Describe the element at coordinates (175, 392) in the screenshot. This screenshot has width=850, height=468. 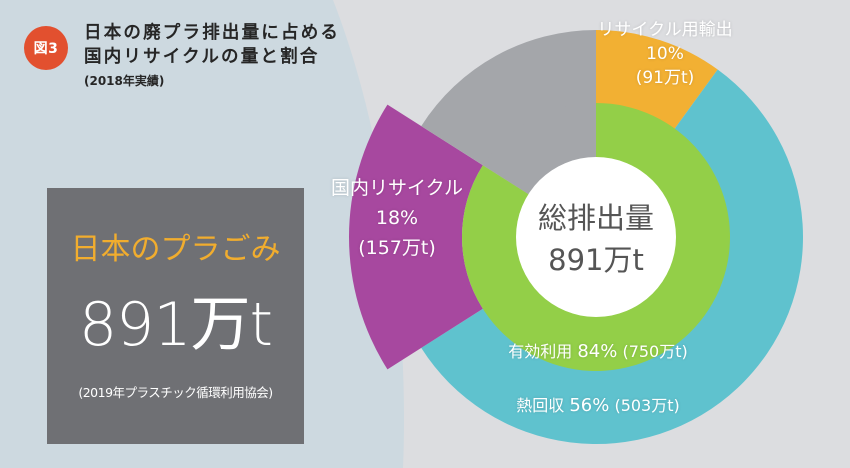
I see `summary-source: (2019年プラスチック循環利用協会)` at that location.